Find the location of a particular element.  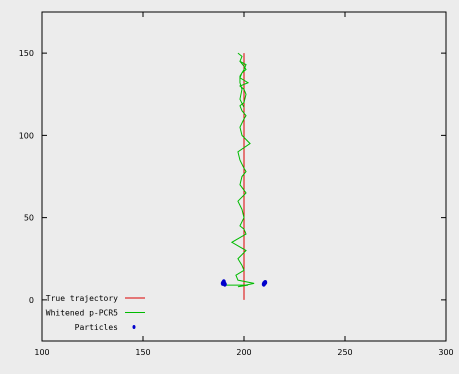

x-tick-label: 300 is located at coordinates (445, 352).